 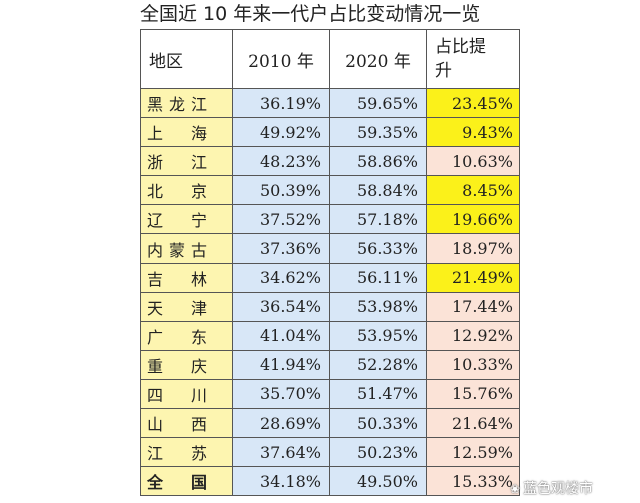 I want to click on value-2010-cell: 35.70%, so click(x=281, y=394).